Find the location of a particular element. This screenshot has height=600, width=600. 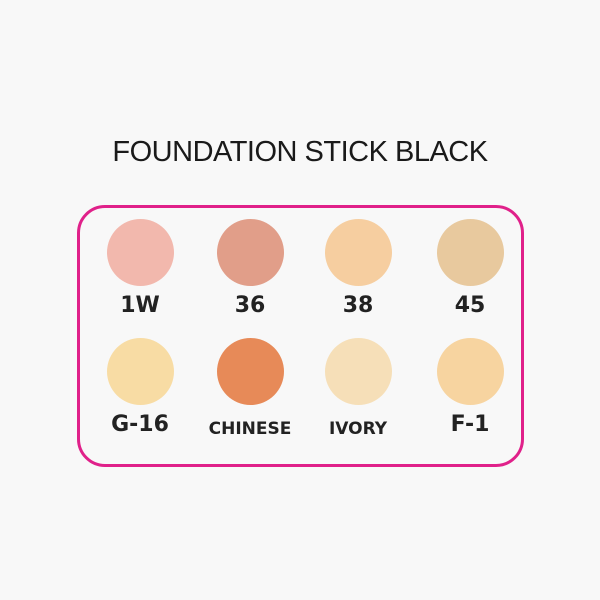

swatch-chinese: CHINESE is located at coordinates (250, 390).